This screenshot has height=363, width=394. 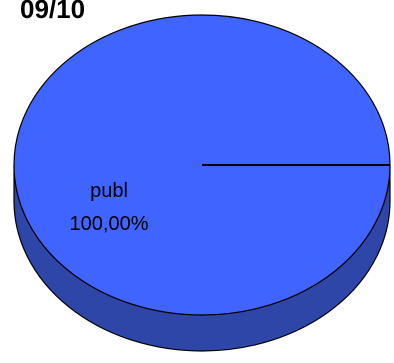 I want to click on slice-label-publ: publ, so click(x=109, y=191).